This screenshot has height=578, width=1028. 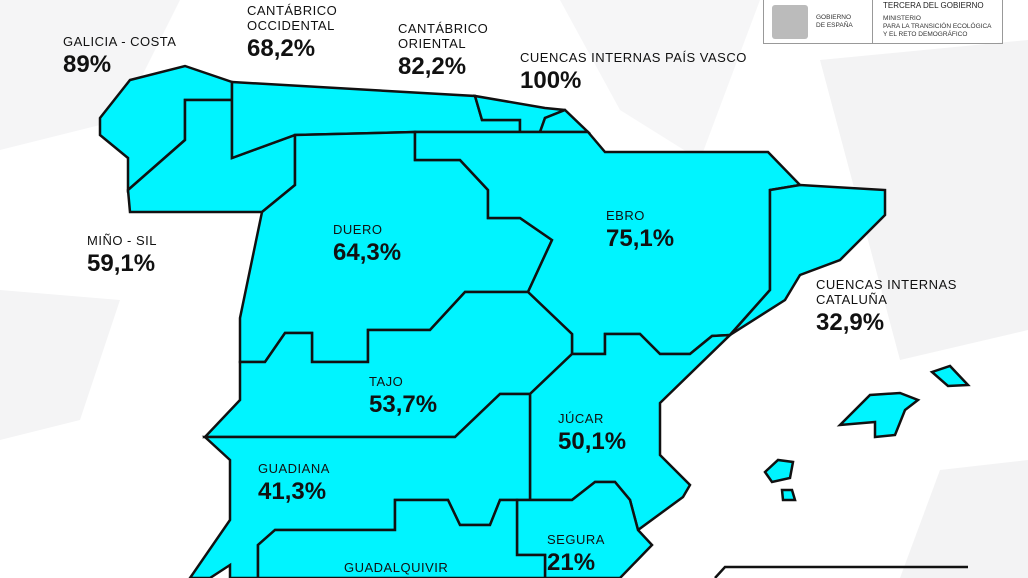 I want to click on label-ebro: EBRO 75,1%, so click(x=640, y=230).